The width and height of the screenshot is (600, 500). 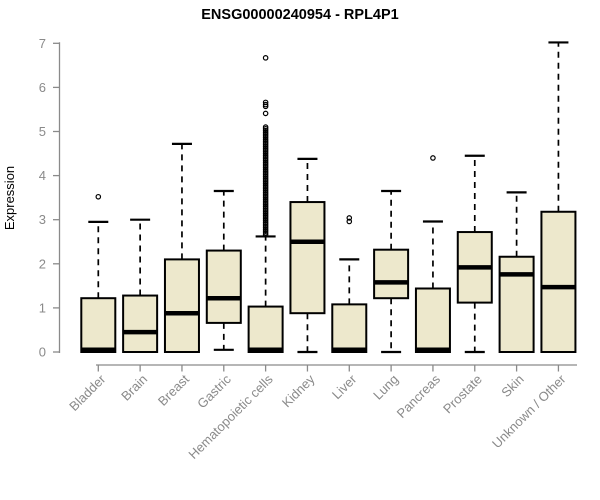 I want to click on box-skin, so click(x=516, y=272).